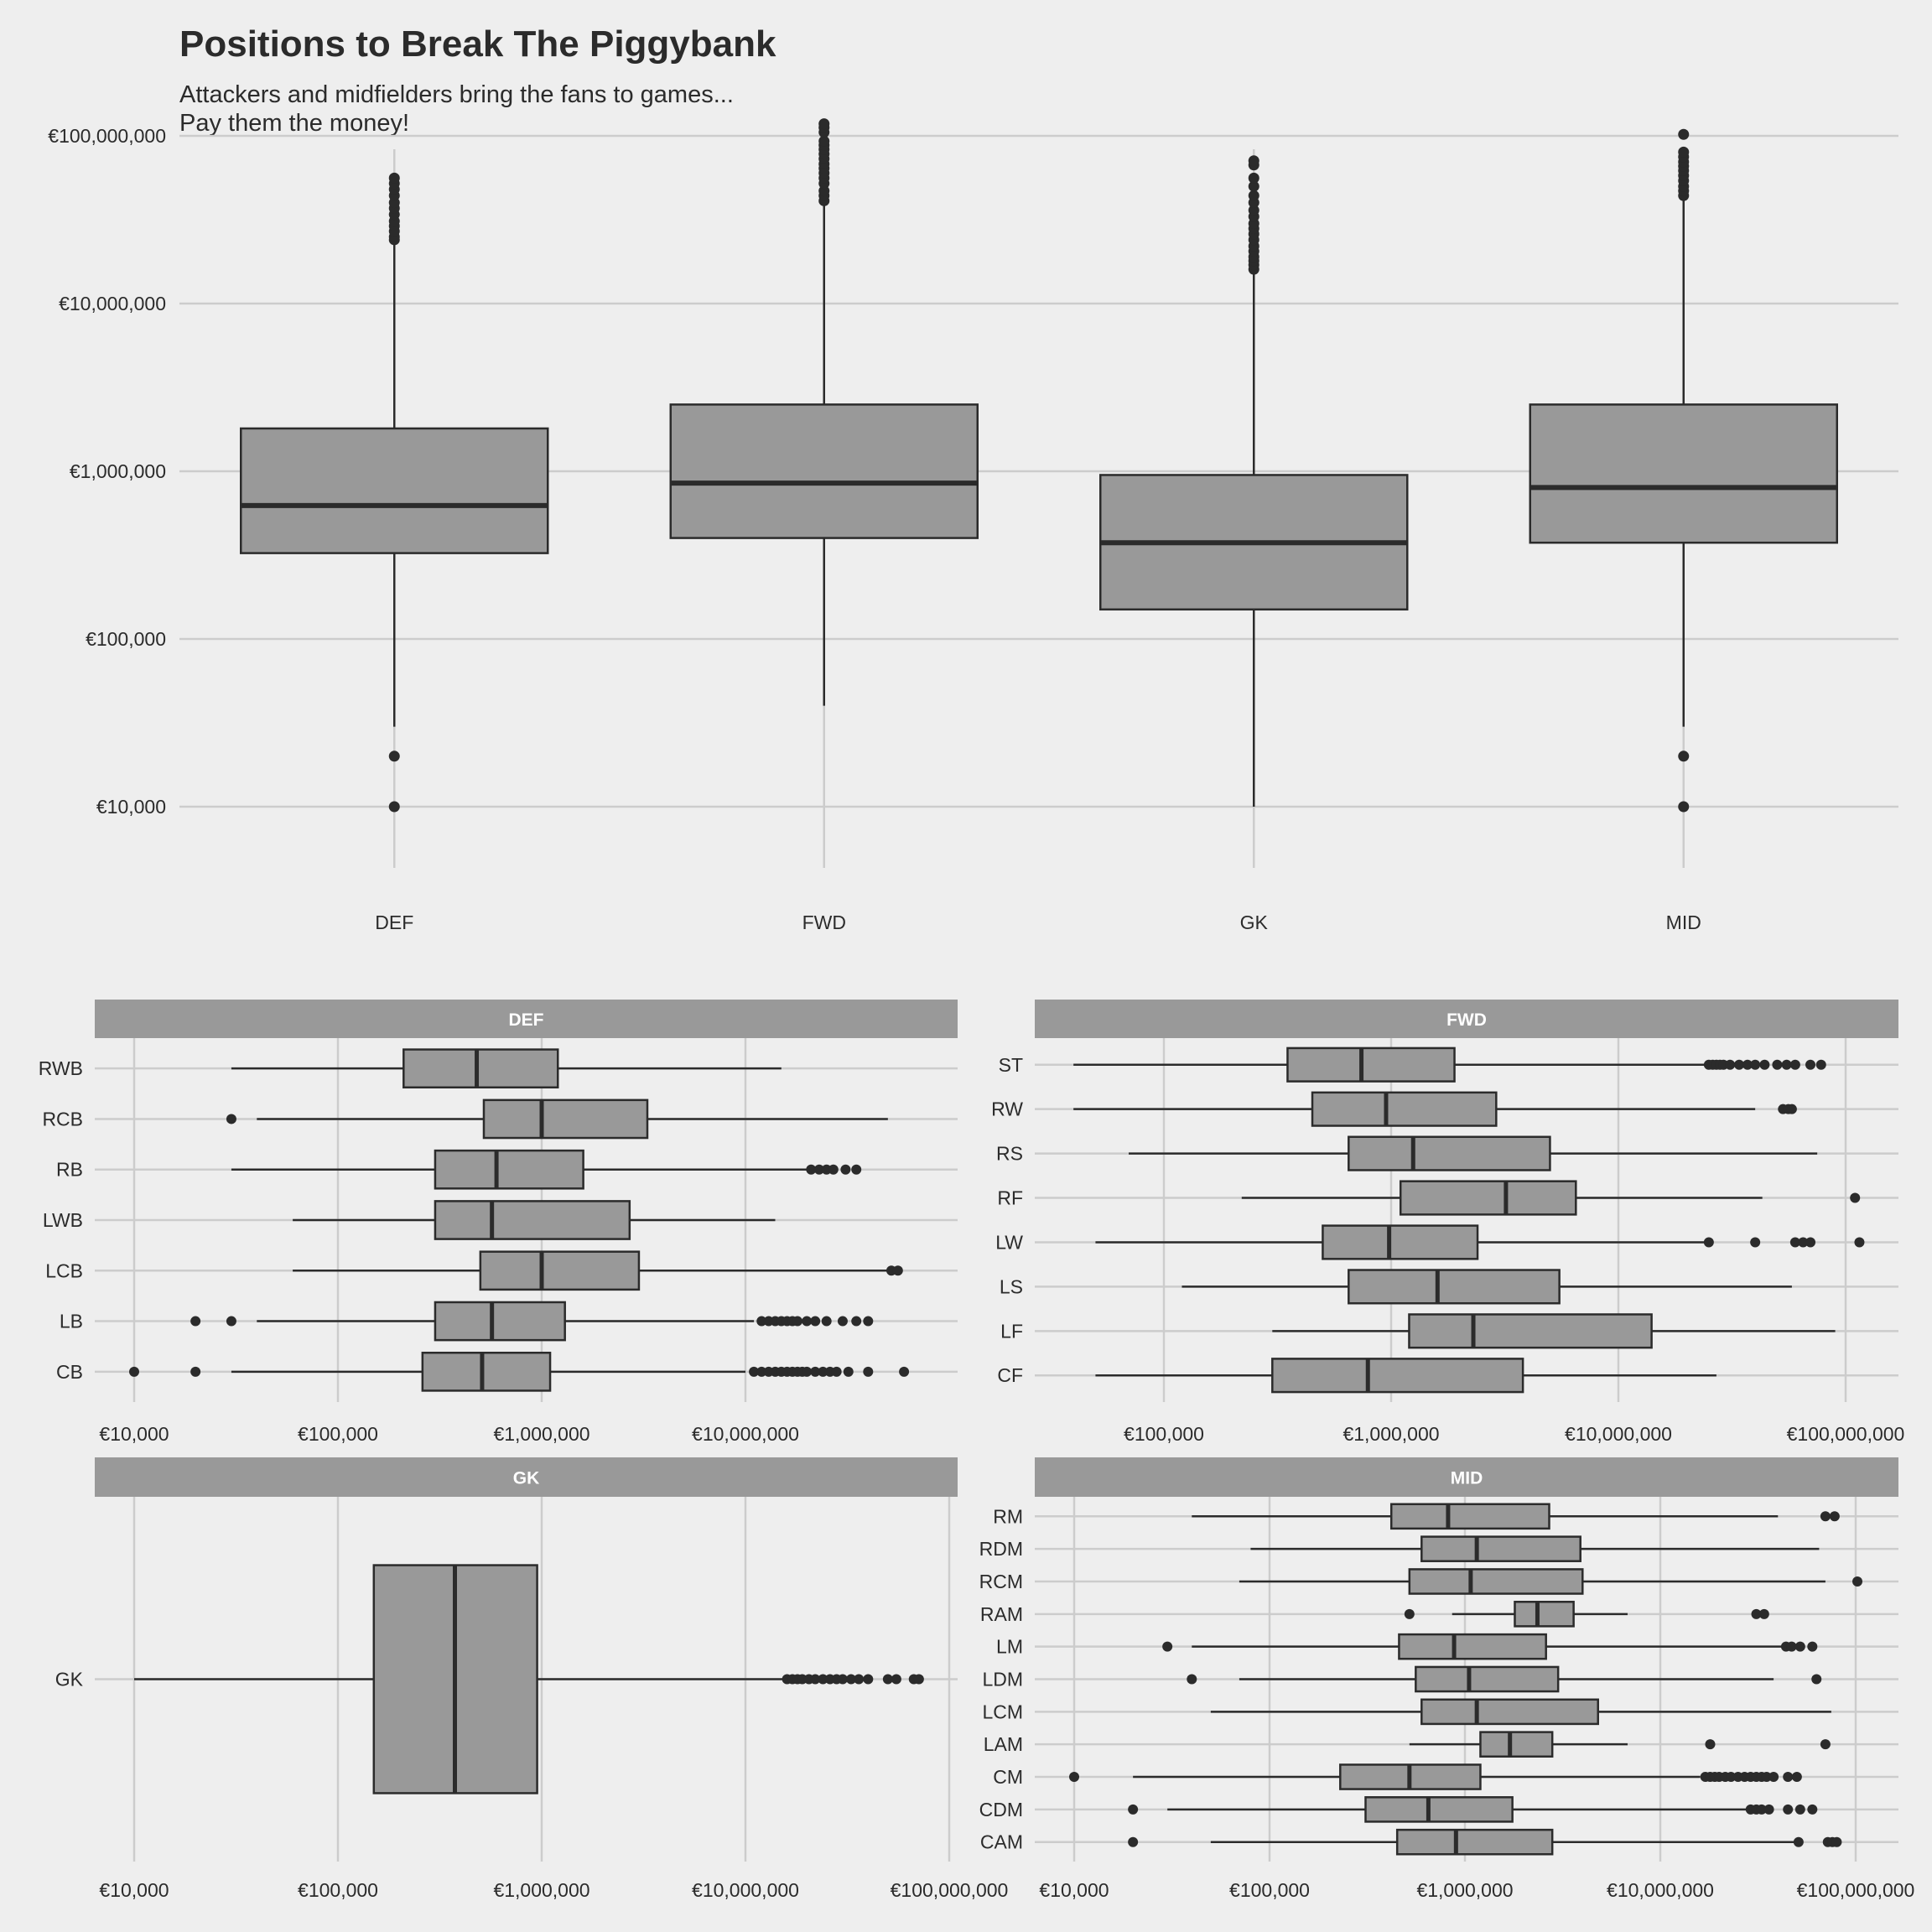 The width and height of the screenshot is (1932, 1932). Describe the element at coordinates (1009, 1242) in the screenshot. I see `facet-y-tick-label: LW` at that location.